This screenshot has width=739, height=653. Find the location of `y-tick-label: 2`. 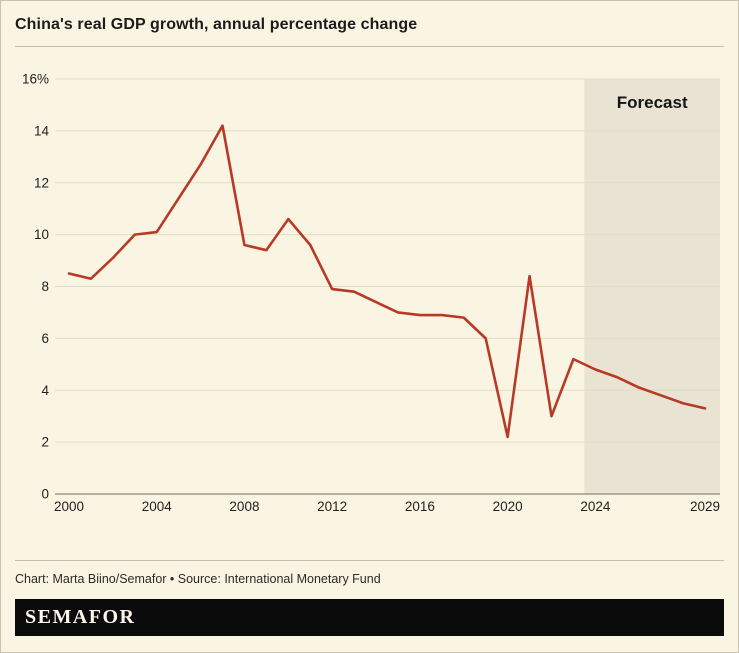

y-tick-label: 2 is located at coordinates (45, 442).